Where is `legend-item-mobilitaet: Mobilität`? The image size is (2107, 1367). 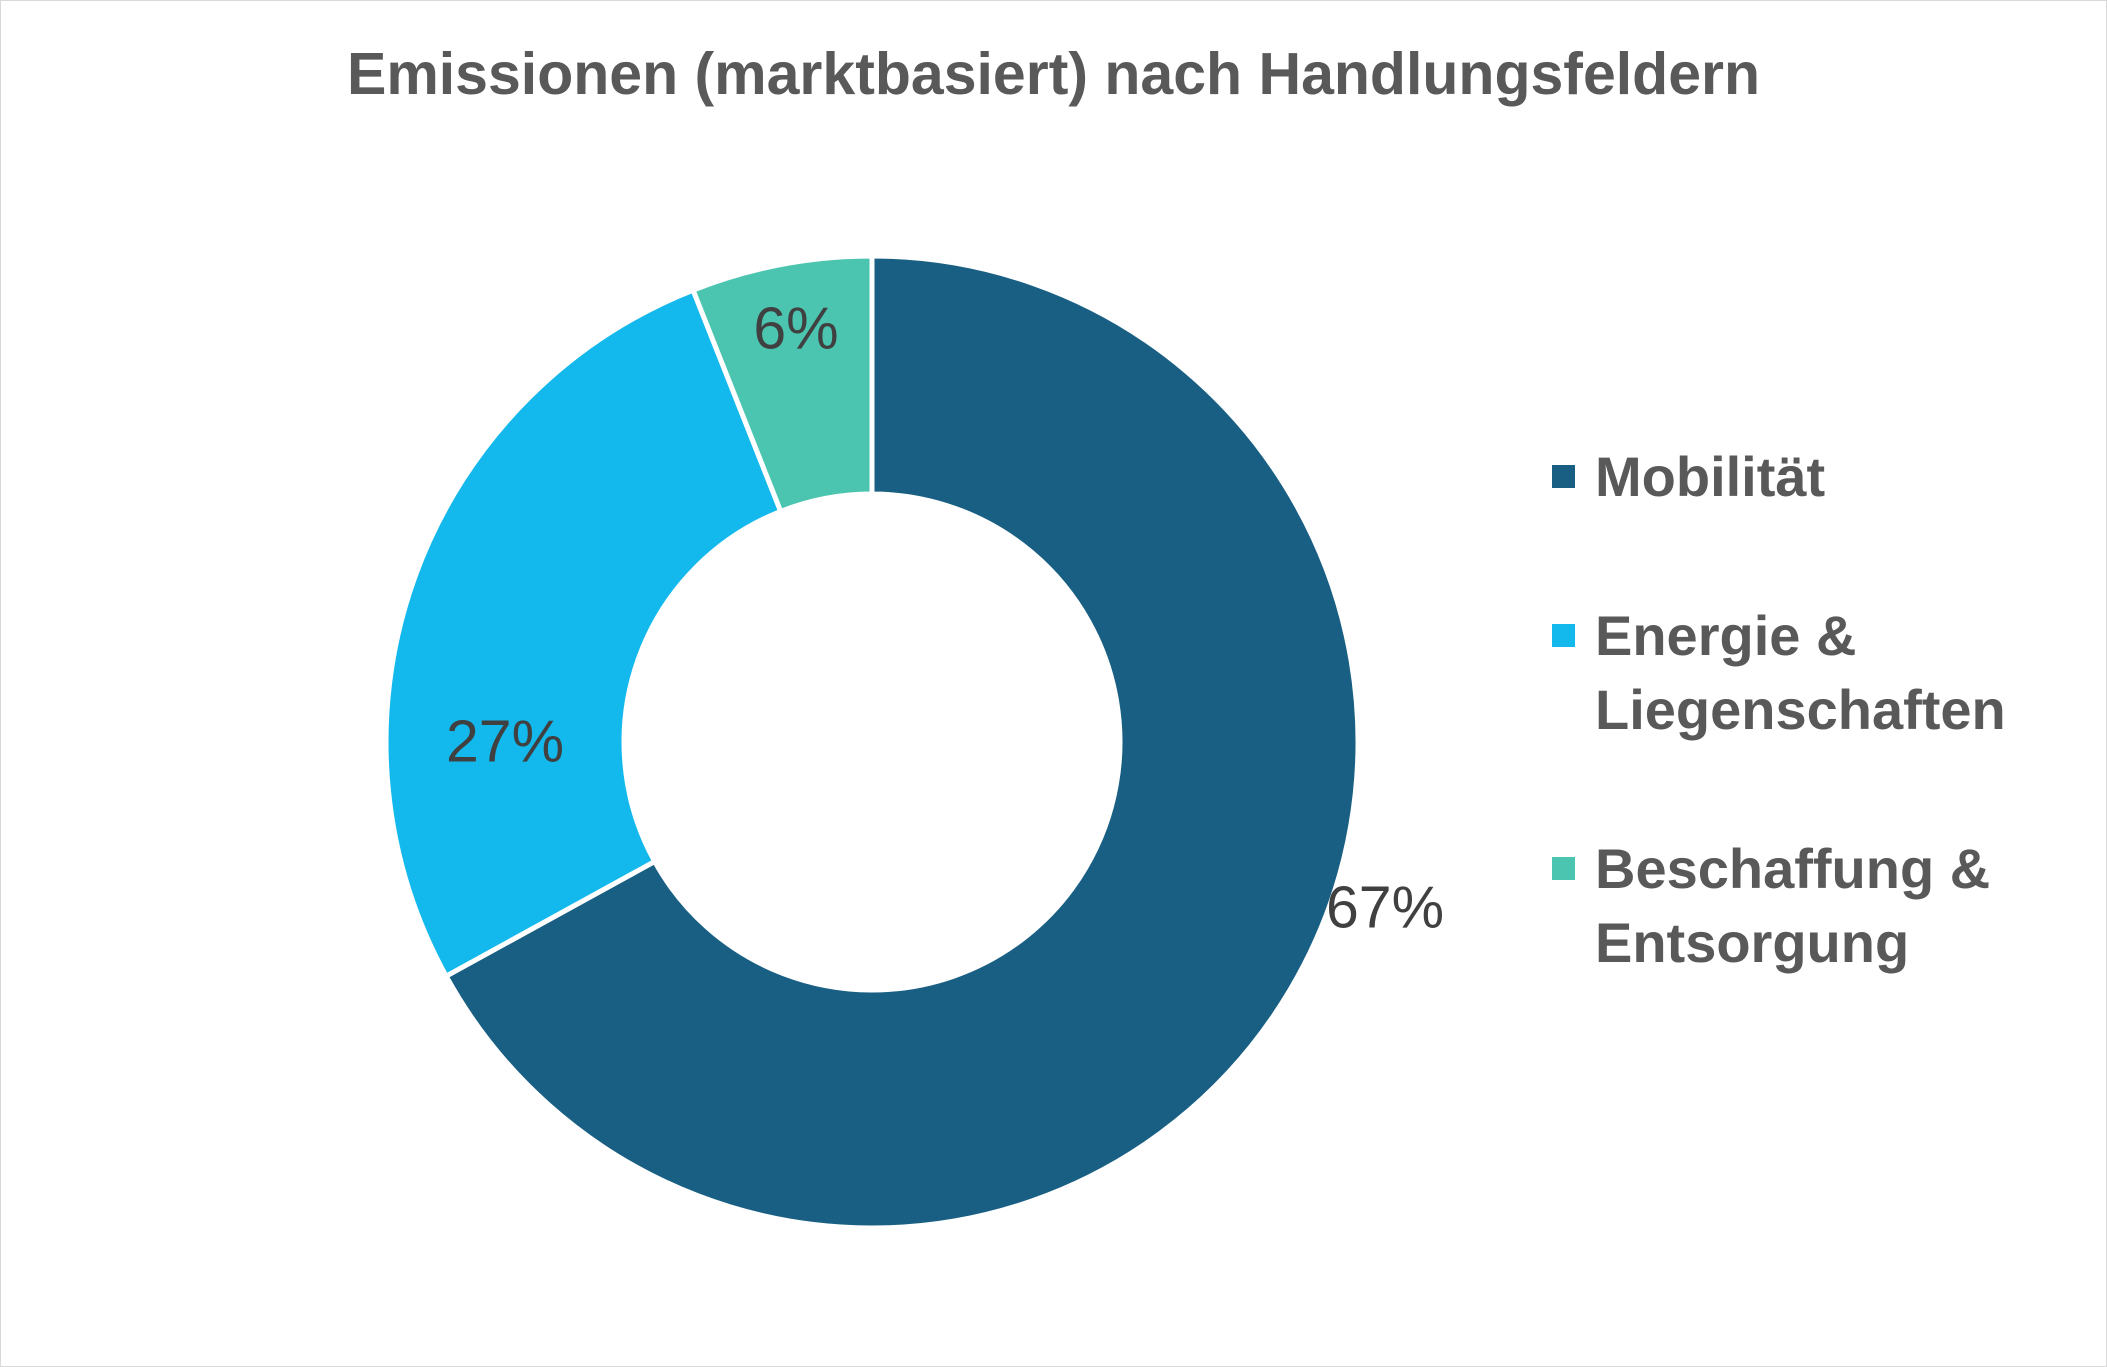
legend-item-mobilitaet: Mobilität is located at coordinates (1822, 477).